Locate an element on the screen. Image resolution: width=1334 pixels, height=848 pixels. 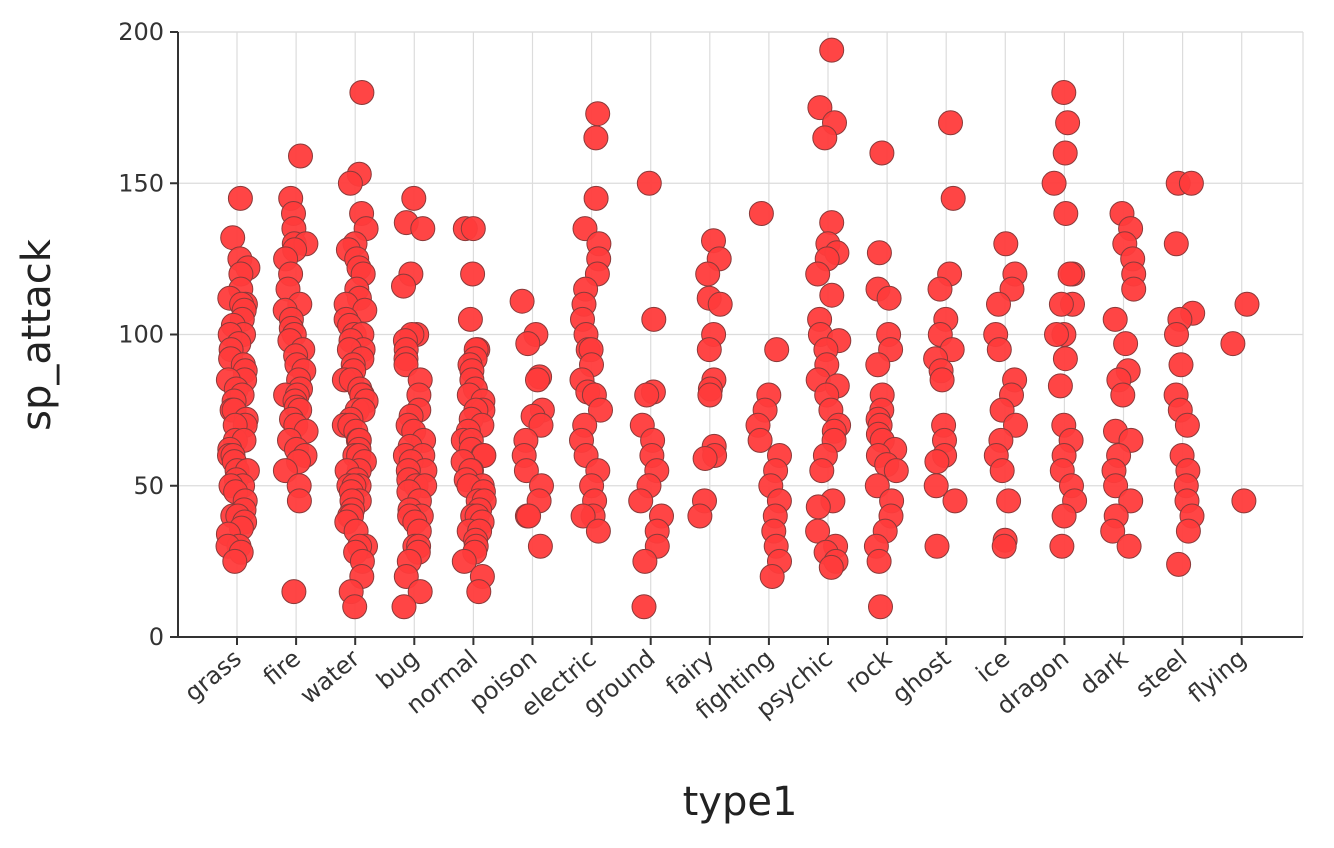
y-axis-title: sp_attack is located at coordinates (37, 334).